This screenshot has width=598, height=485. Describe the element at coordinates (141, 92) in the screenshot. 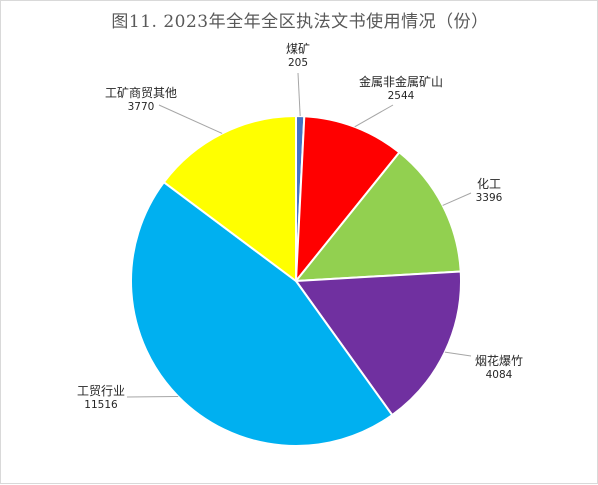

I see `slice-label-name-5: 工矿商贸其他` at that location.